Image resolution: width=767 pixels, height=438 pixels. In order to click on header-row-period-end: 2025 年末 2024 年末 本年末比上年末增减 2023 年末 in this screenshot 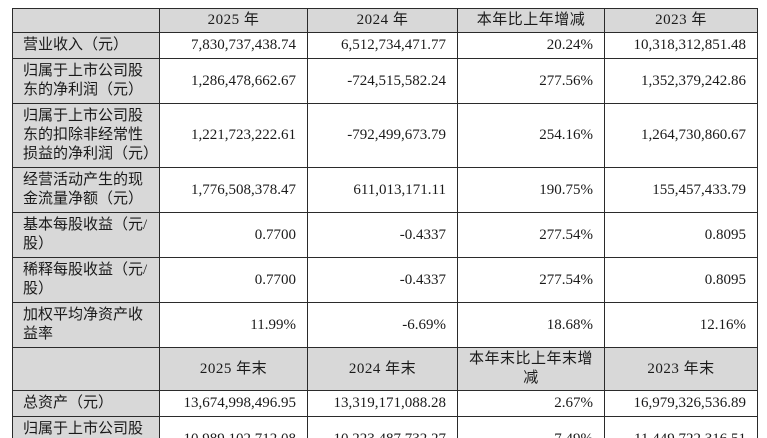, I will do `click(385, 369)`.